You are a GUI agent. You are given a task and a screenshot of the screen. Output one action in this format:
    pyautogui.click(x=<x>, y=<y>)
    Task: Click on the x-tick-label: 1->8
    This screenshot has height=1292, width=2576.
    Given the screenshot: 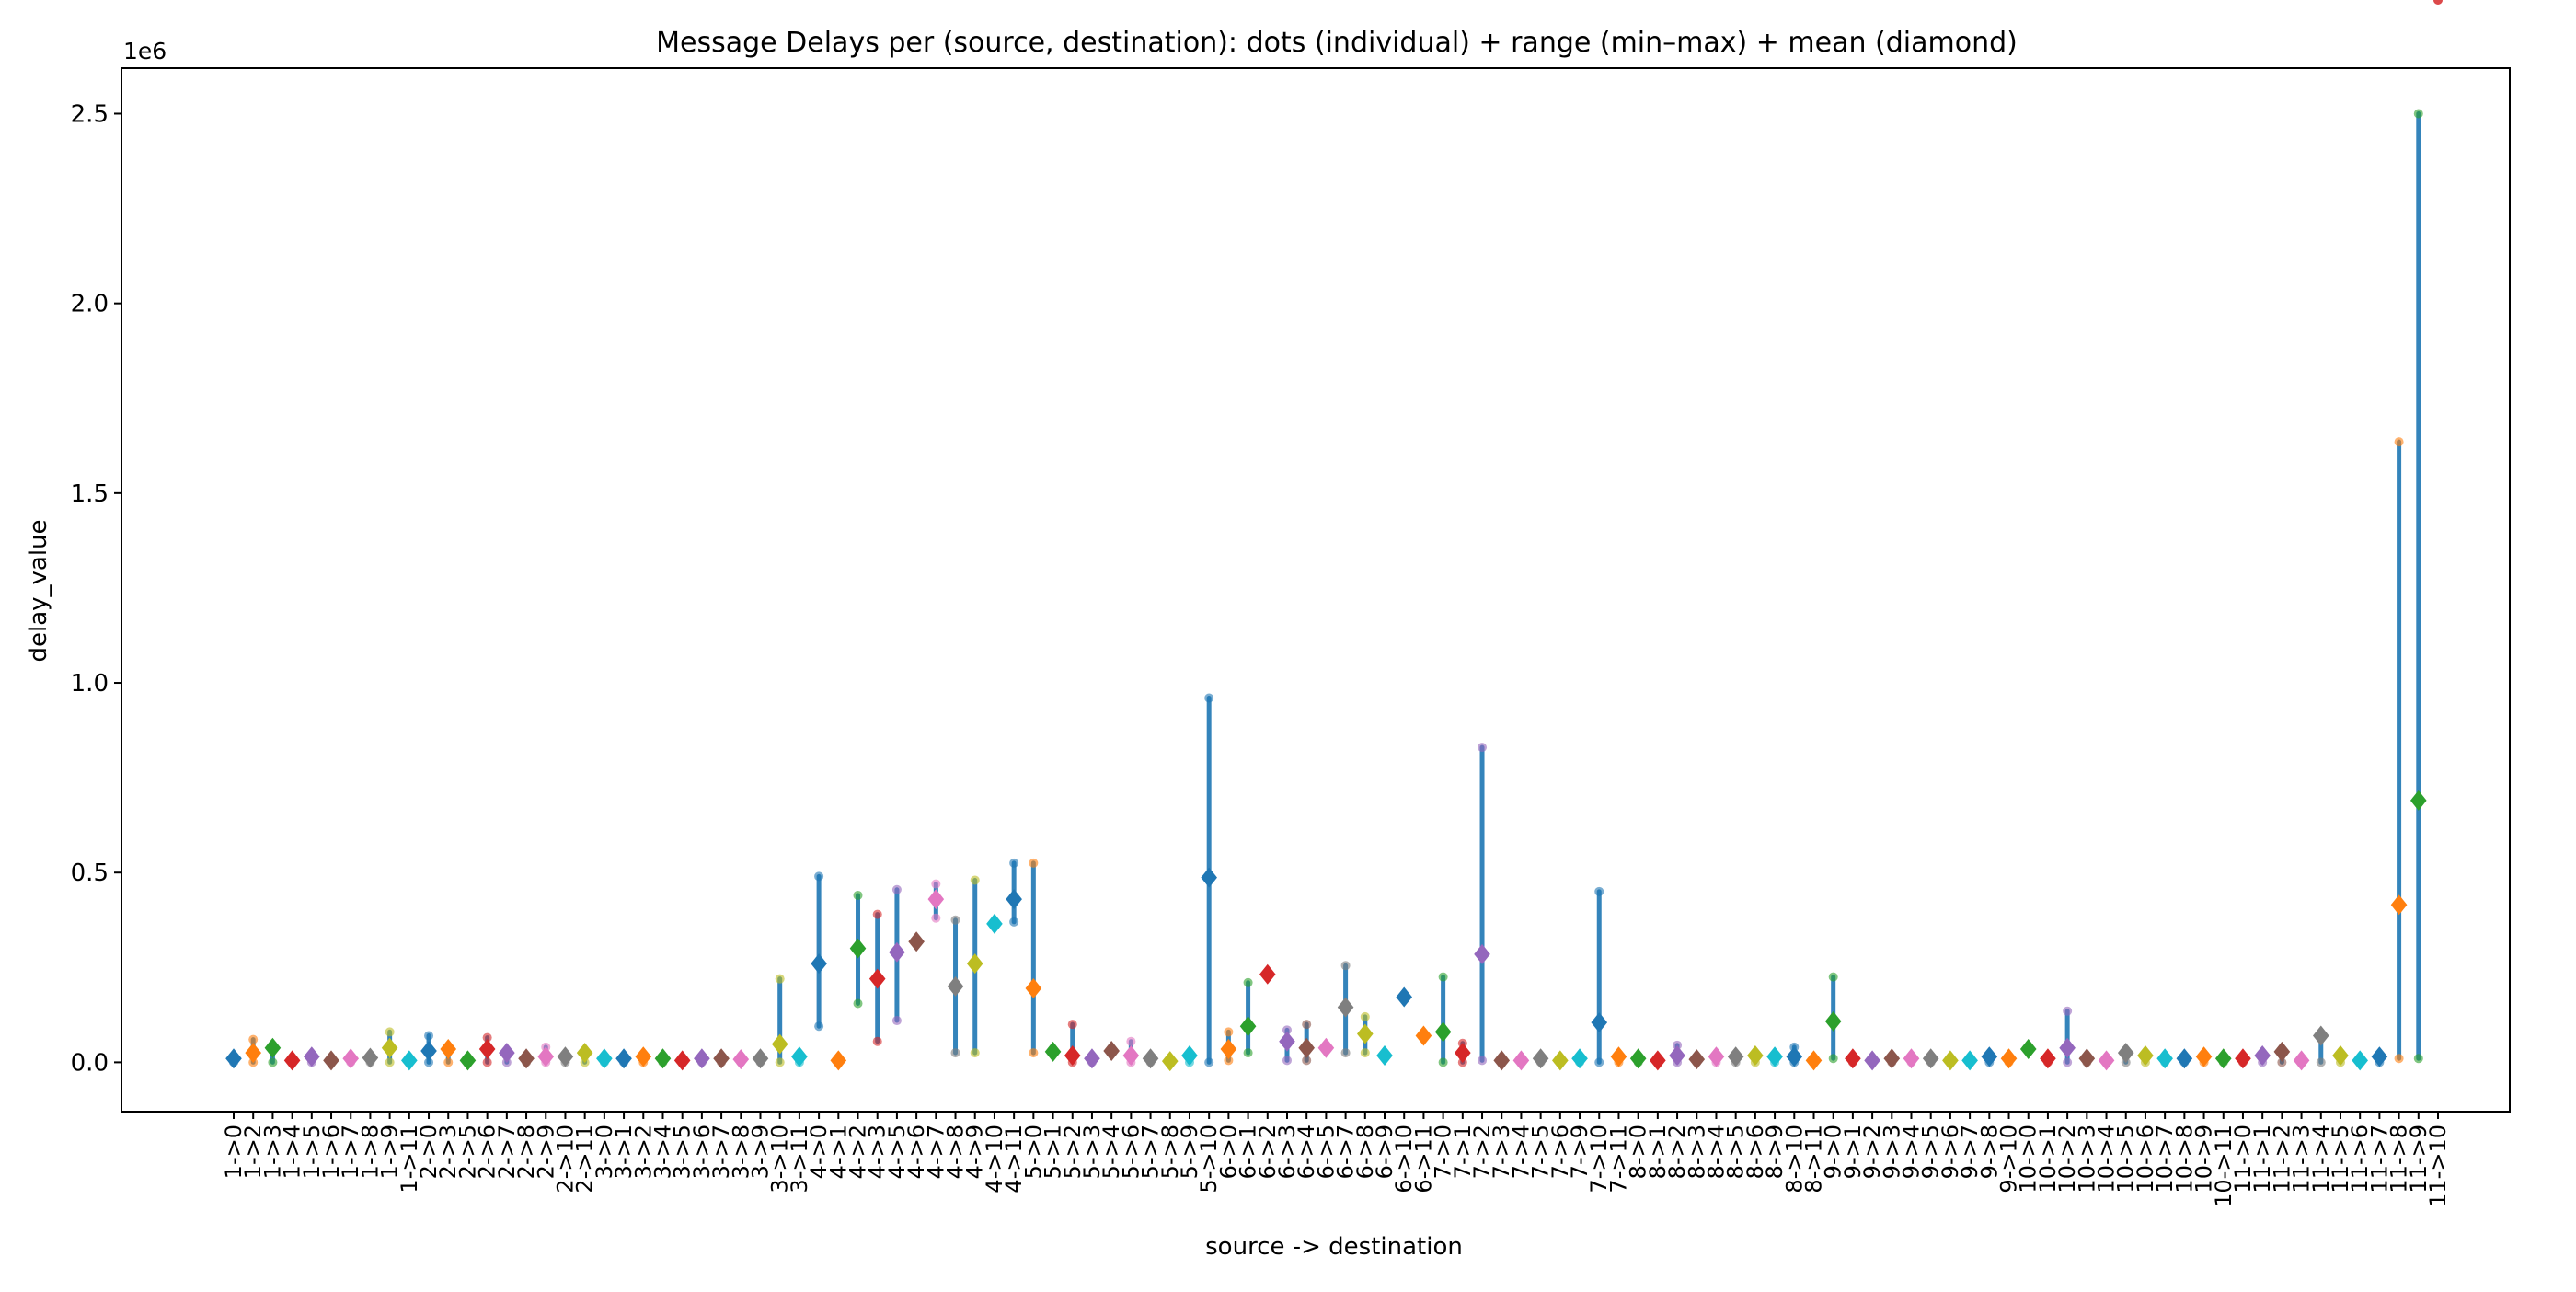 What is the action you would take?
    pyautogui.click(x=370, y=1152)
    